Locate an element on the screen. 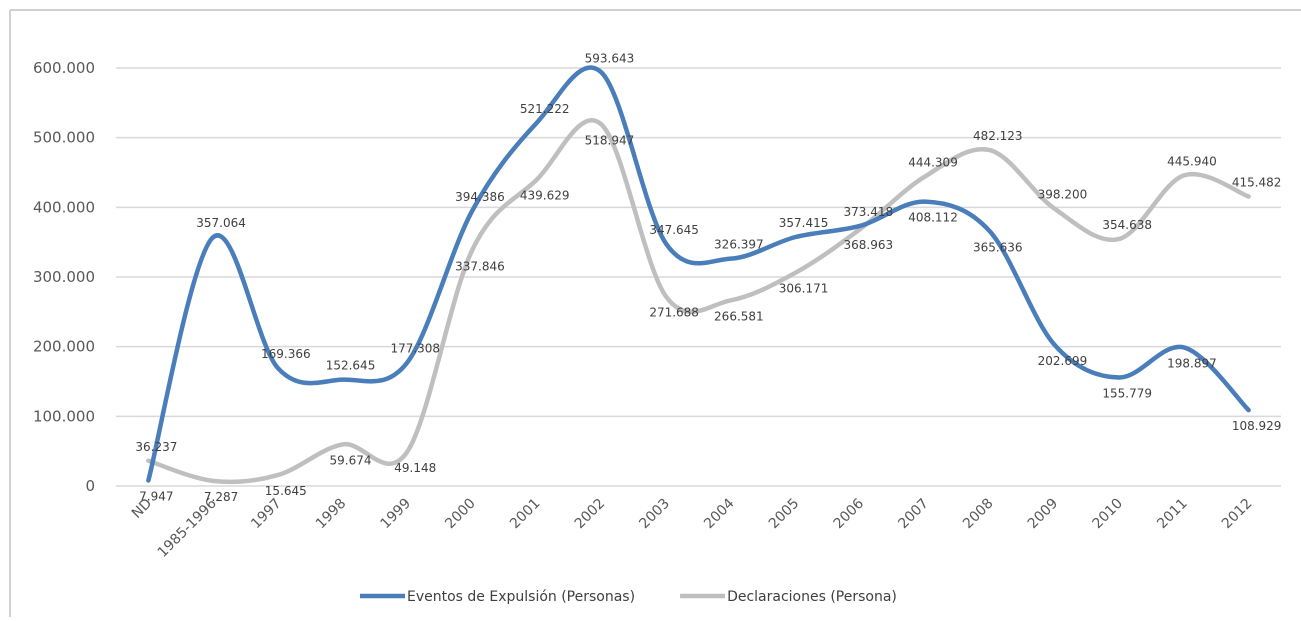 Image resolution: width=1301 pixels, height=621 pixels. data-label: 59.674 is located at coordinates (351, 460).